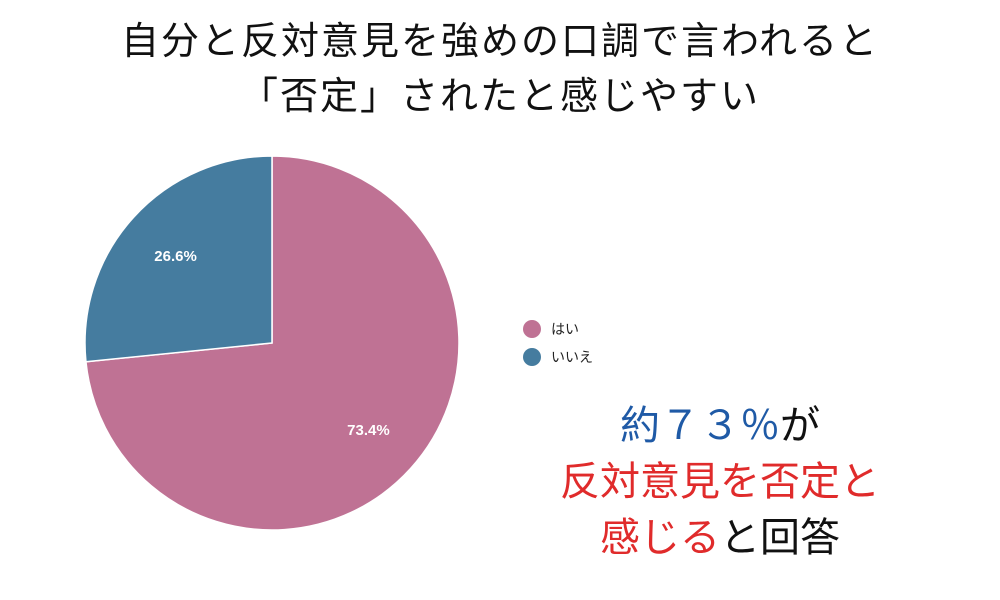 The image size is (1000, 600). I want to click on callout-line-3-red: 感じる, so click(660, 538).